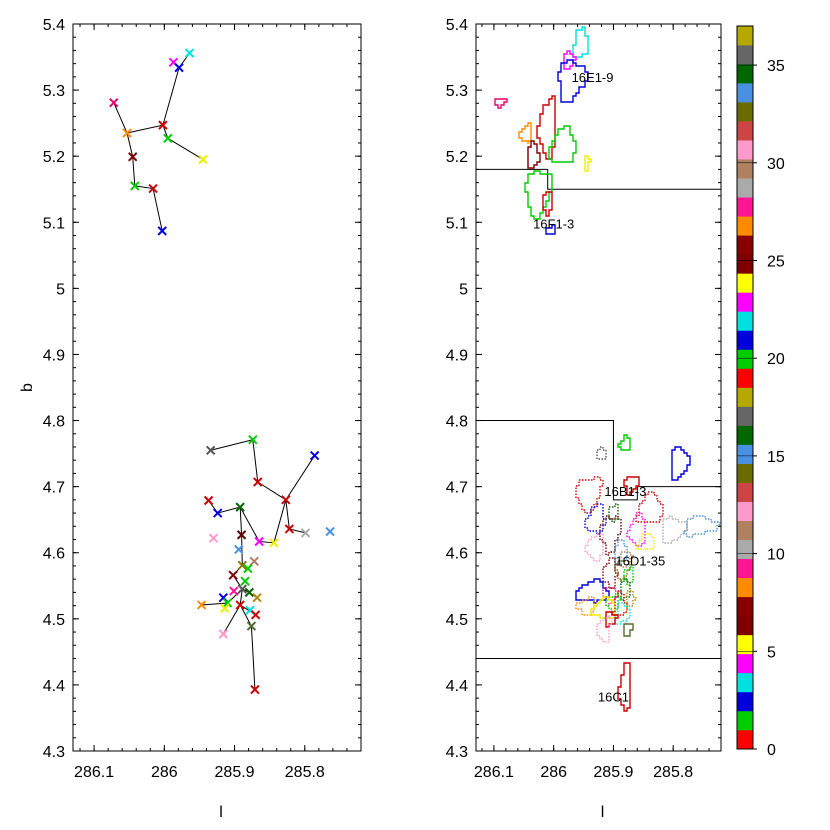 The width and height of the screenshot is (830, 830). Describe the element at coordinates (760, 392) in the screenshot. I see `colorbar: 0 5 10 15 20 25 30 35` at that location.